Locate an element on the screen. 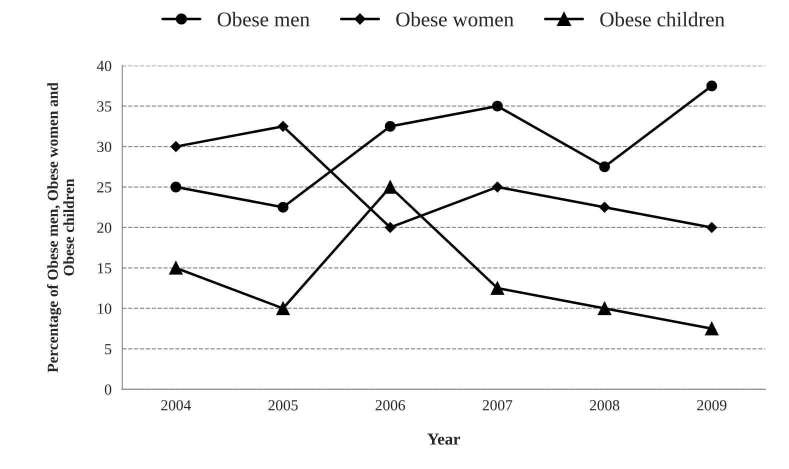  x-tick-label: 2008 is located at coordinates (605, 405).